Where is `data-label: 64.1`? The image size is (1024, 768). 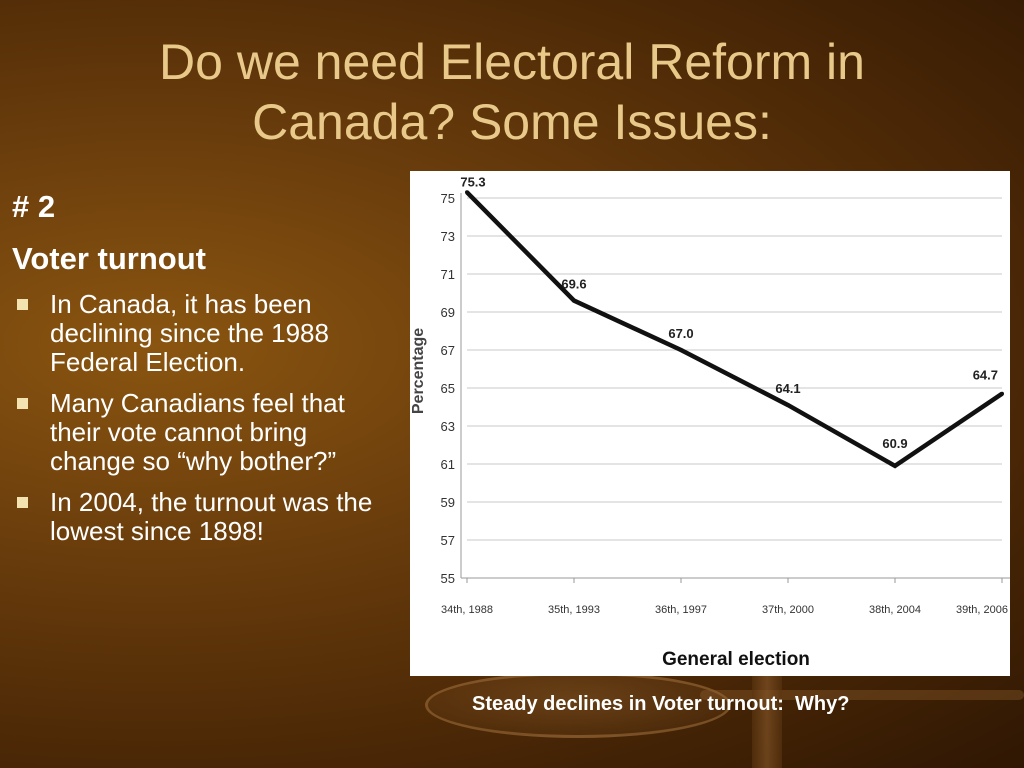
data-label: 64.1 is located at coordinates (787, 388).